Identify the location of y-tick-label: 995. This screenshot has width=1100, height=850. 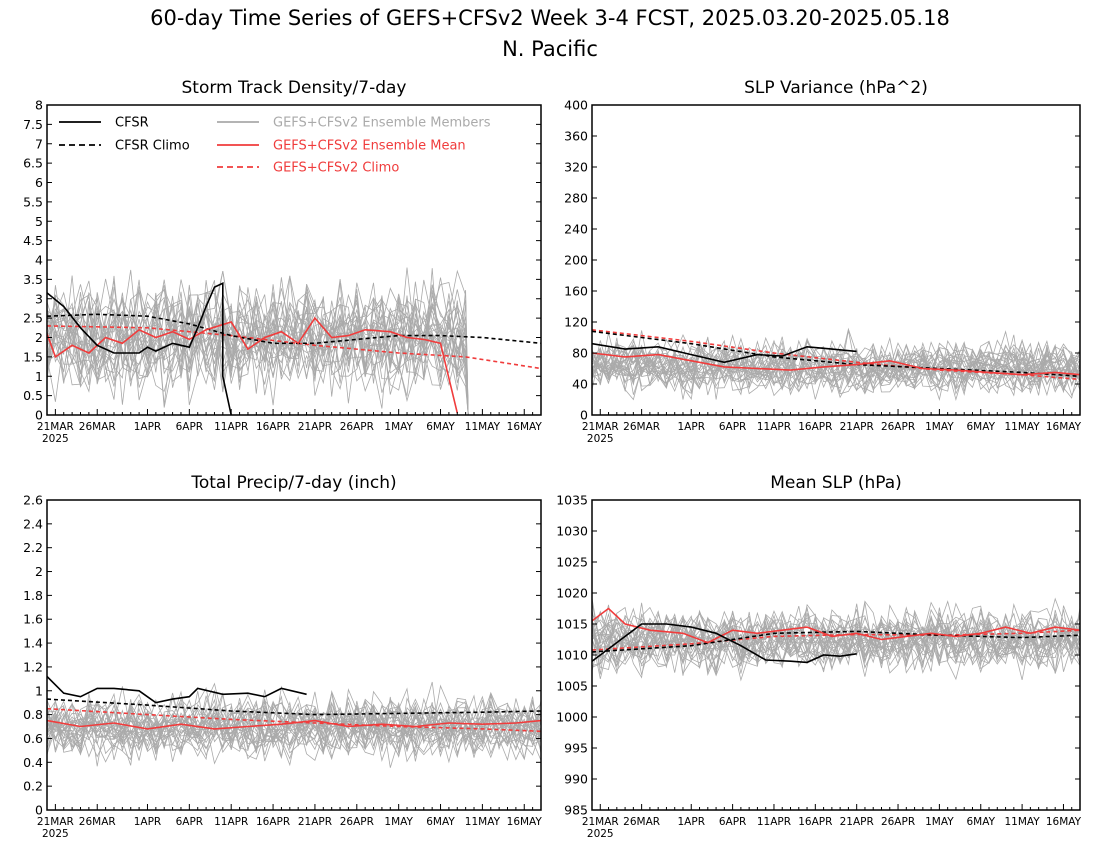
(576, 748).